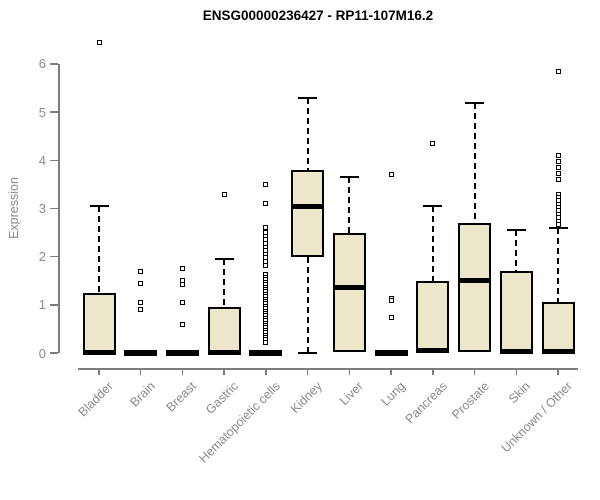  I want to click on y-tick-label: 6, so click(42, 64).